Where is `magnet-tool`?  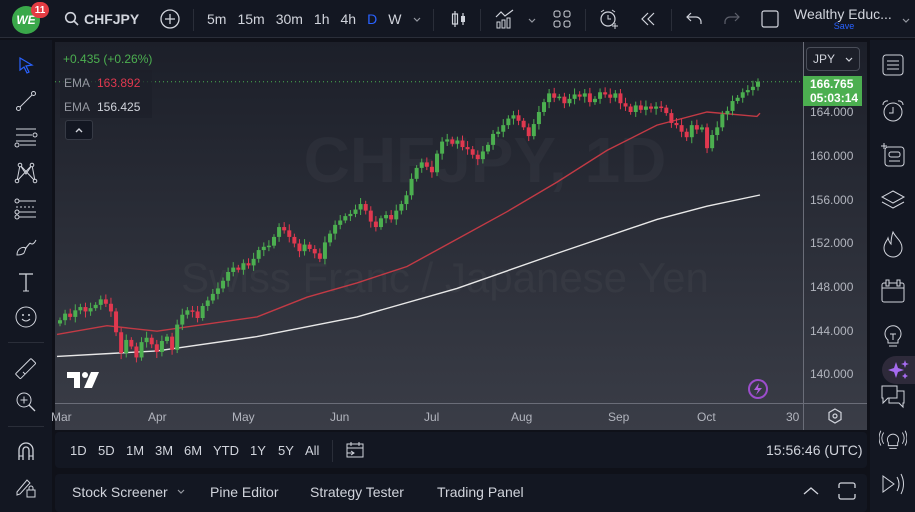 magnet-tool is located at coordinates (26, 451).